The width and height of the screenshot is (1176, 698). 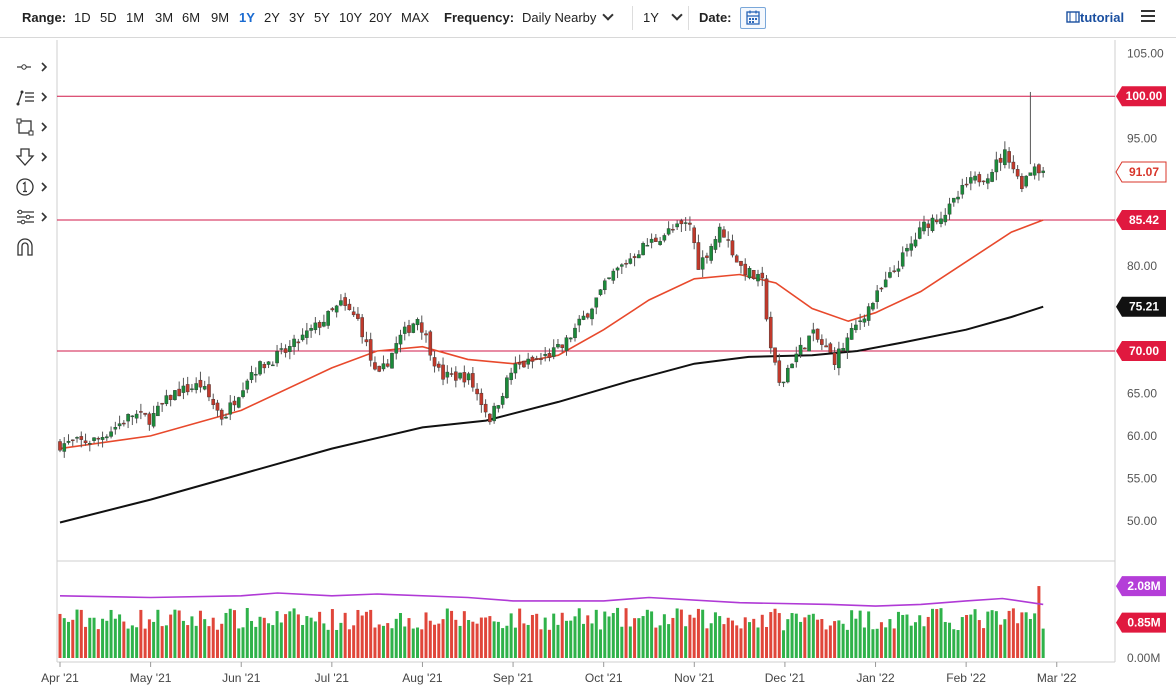 What do you see at coordinates (351, 17) in the screenshot?
I see `range-button-10y: 10Y` at bounding box center [351, 17].